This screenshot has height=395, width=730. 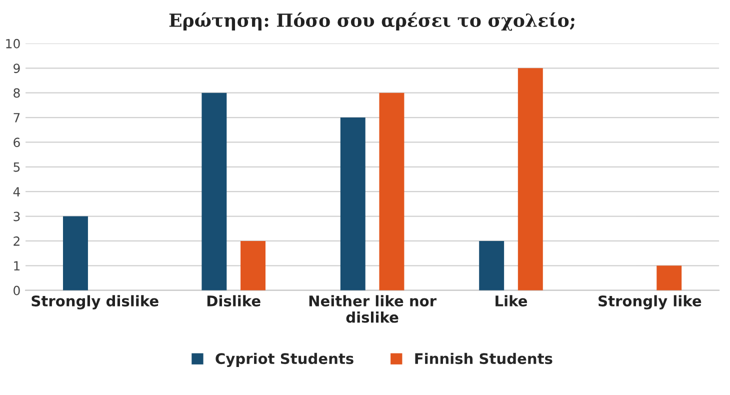 I want to click on x-tick-label: Dislike, so click(x=233, y=300).